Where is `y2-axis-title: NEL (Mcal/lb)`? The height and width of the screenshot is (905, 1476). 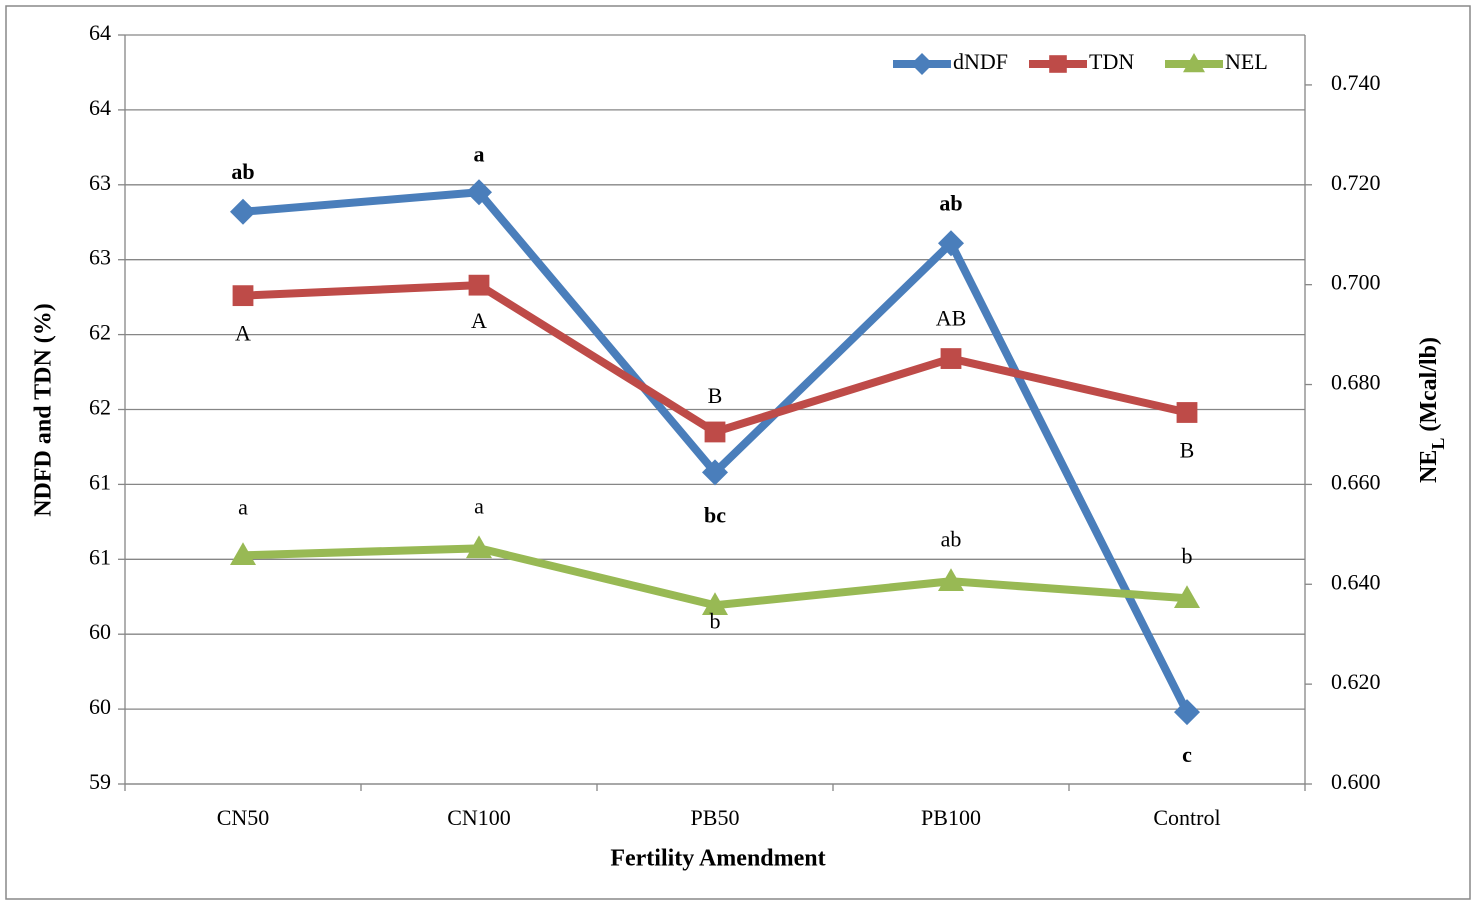 y2-axis-title: NEL (Mcal/lb) is located at coordinates (1432, 410).